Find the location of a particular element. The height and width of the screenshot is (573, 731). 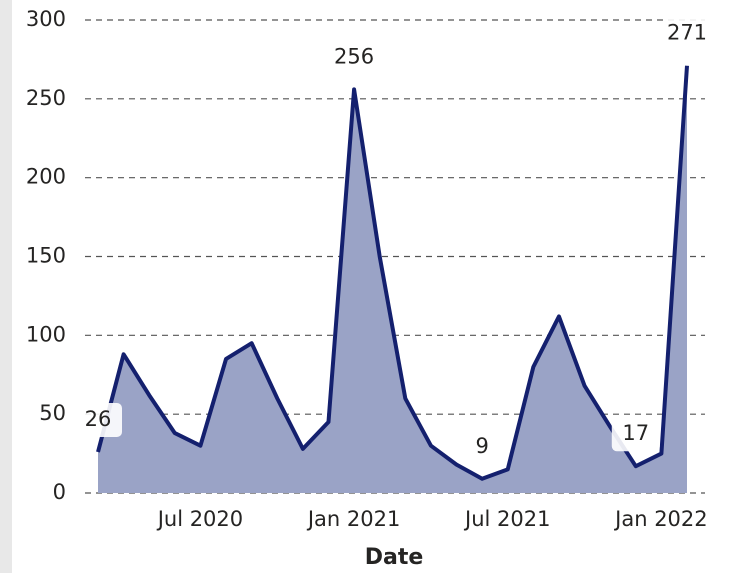

data-label: 9 is located at coordinates (481, 446).